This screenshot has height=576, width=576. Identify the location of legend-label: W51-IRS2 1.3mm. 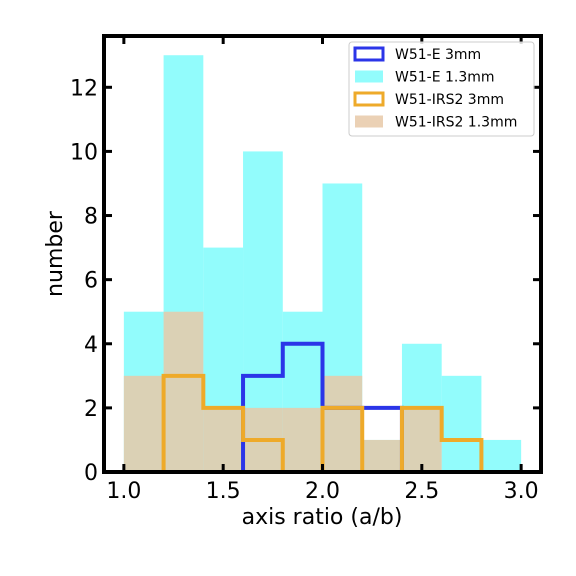
(456, 123).